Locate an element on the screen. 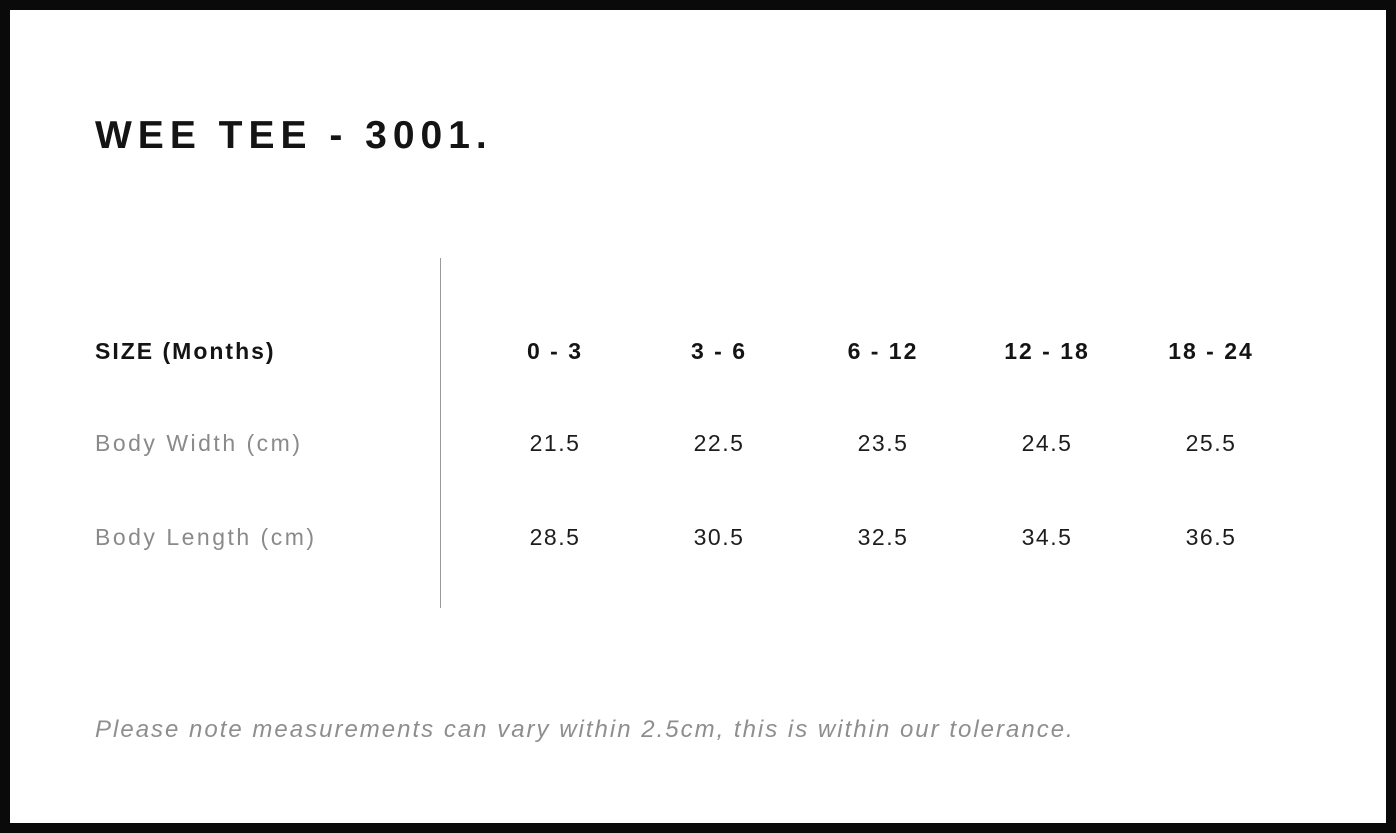  body-width-cells: 21.5 22.5 23.5 24.5 25.5 is located at coordinates (883, 443).